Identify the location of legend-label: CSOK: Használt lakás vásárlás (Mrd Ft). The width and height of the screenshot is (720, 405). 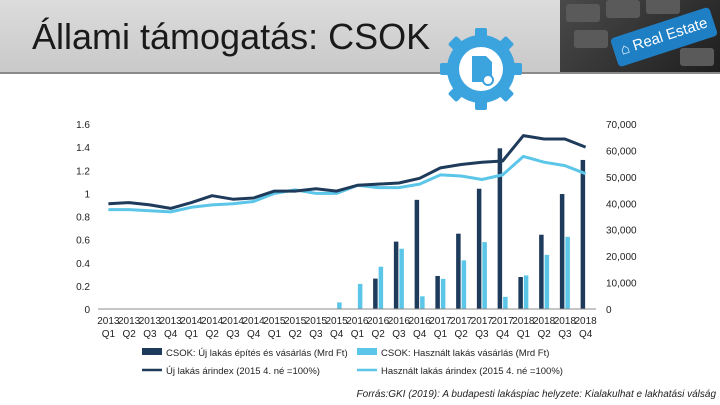
(465, 353).